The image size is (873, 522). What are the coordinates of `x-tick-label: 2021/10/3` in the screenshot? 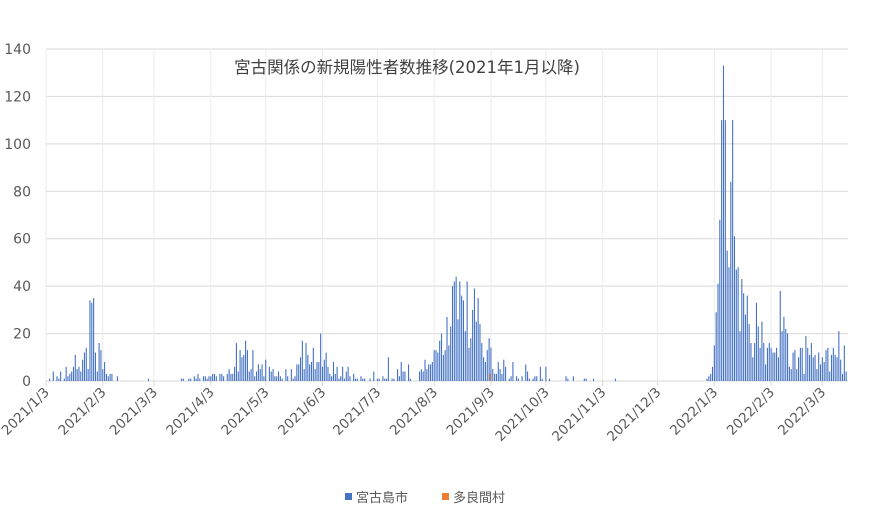 It's located at (522, 415).